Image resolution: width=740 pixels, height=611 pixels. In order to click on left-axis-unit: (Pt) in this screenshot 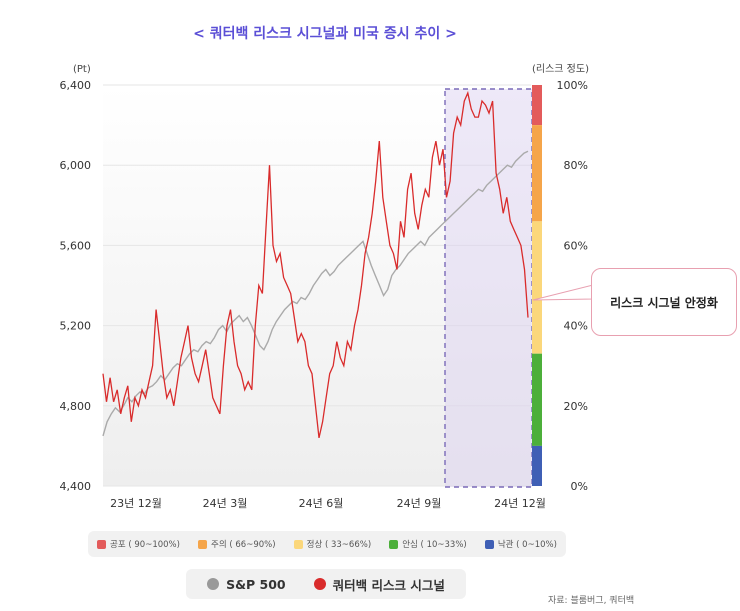, I will do `click(82, 69)`.